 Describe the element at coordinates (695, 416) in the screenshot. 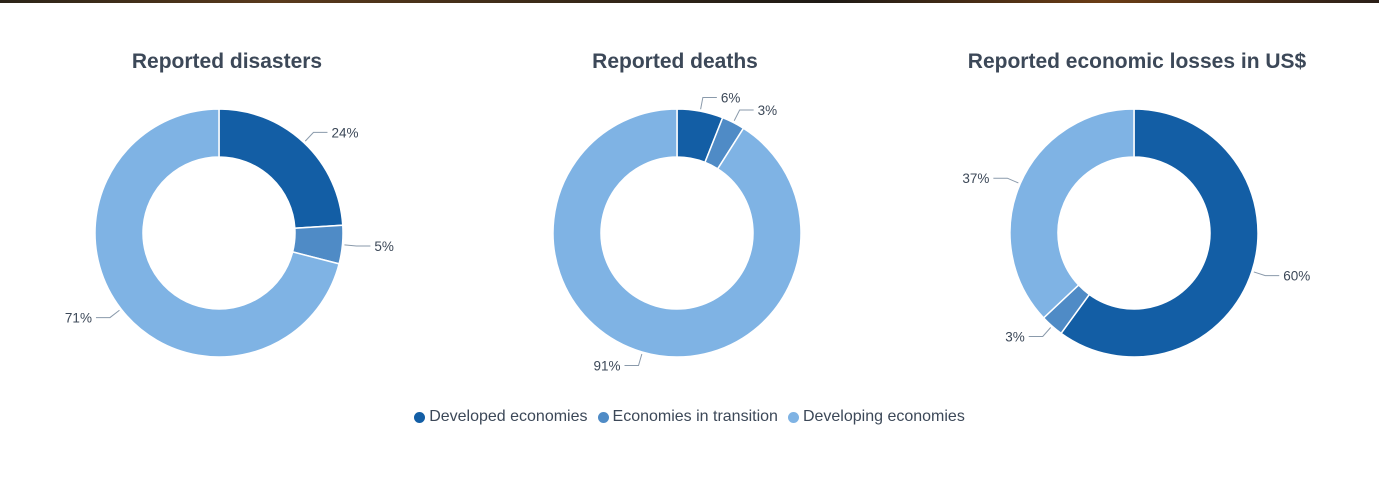

I see `legend-label-transition: Economies in transition` at that location.